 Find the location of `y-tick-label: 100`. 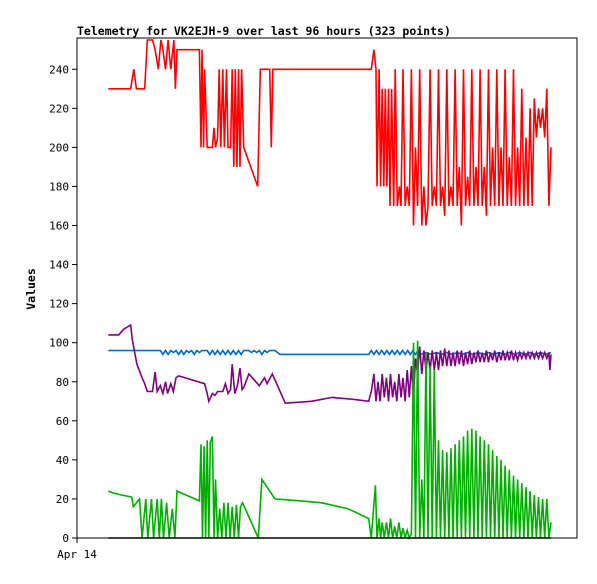

y-tick-label: 100 is located at coordinates (59, 343).